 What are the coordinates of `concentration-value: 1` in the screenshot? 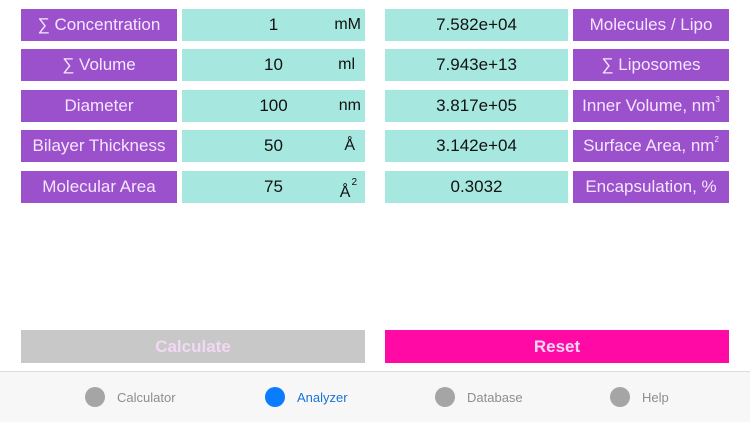 It's located at (273, 24).